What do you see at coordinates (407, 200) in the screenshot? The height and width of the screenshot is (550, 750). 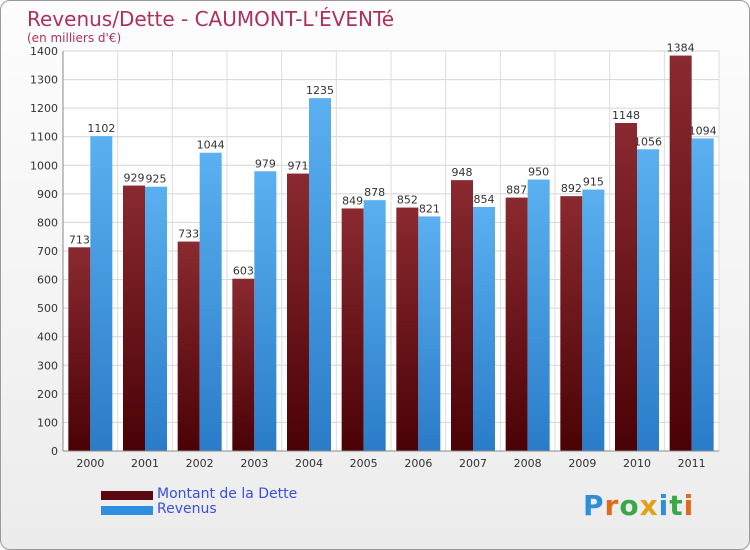 I see `data-label: 852` at bounding box center [407, 200].